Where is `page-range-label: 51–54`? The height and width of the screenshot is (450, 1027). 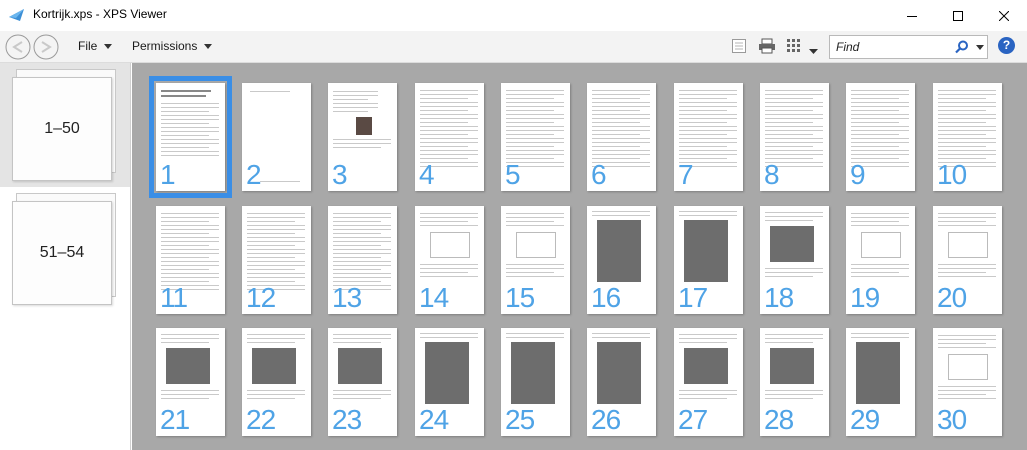 page-range-label: 51–54 is located at coordinates (62, 252).